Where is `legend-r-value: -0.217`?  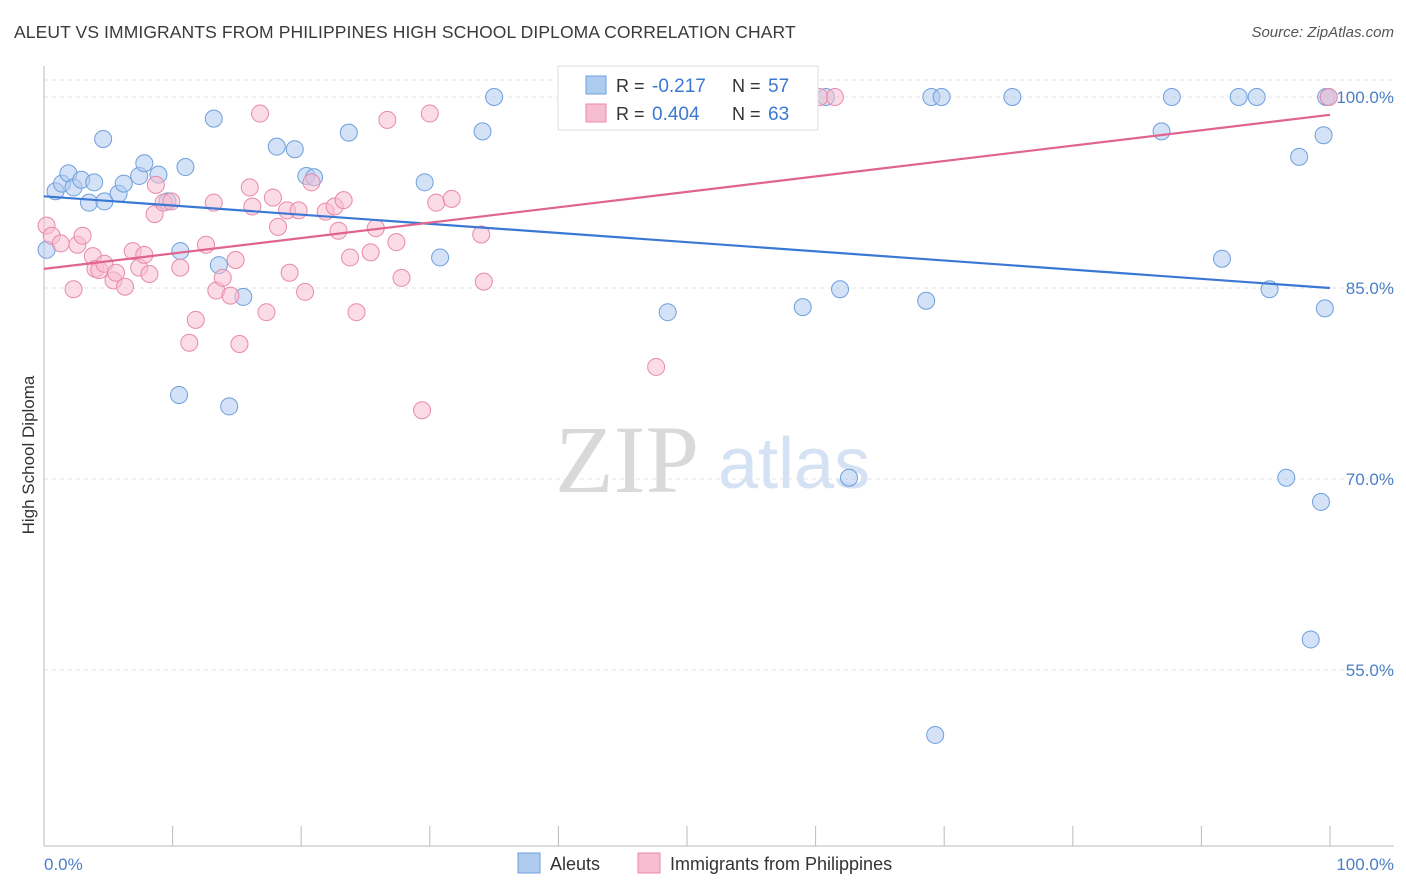 legend-r-value: -0.217 is located at coordinates (679, 86).